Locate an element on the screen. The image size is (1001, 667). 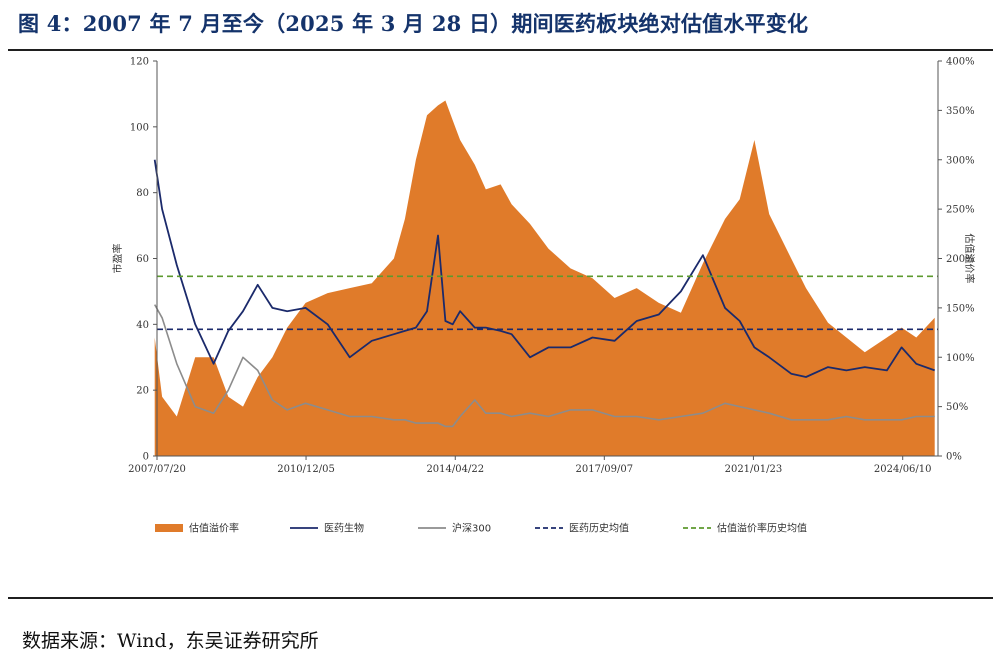
y2-tick-label: 400% is located at coordinates (960, 62).